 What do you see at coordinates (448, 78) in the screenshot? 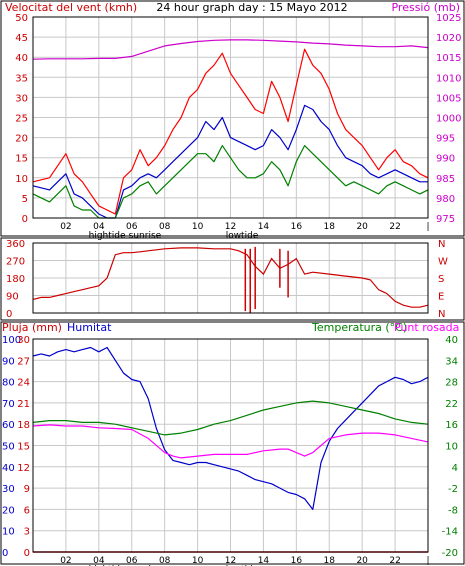
I see `pressure-tick-label: 1010` at bounding box center [448, 78].